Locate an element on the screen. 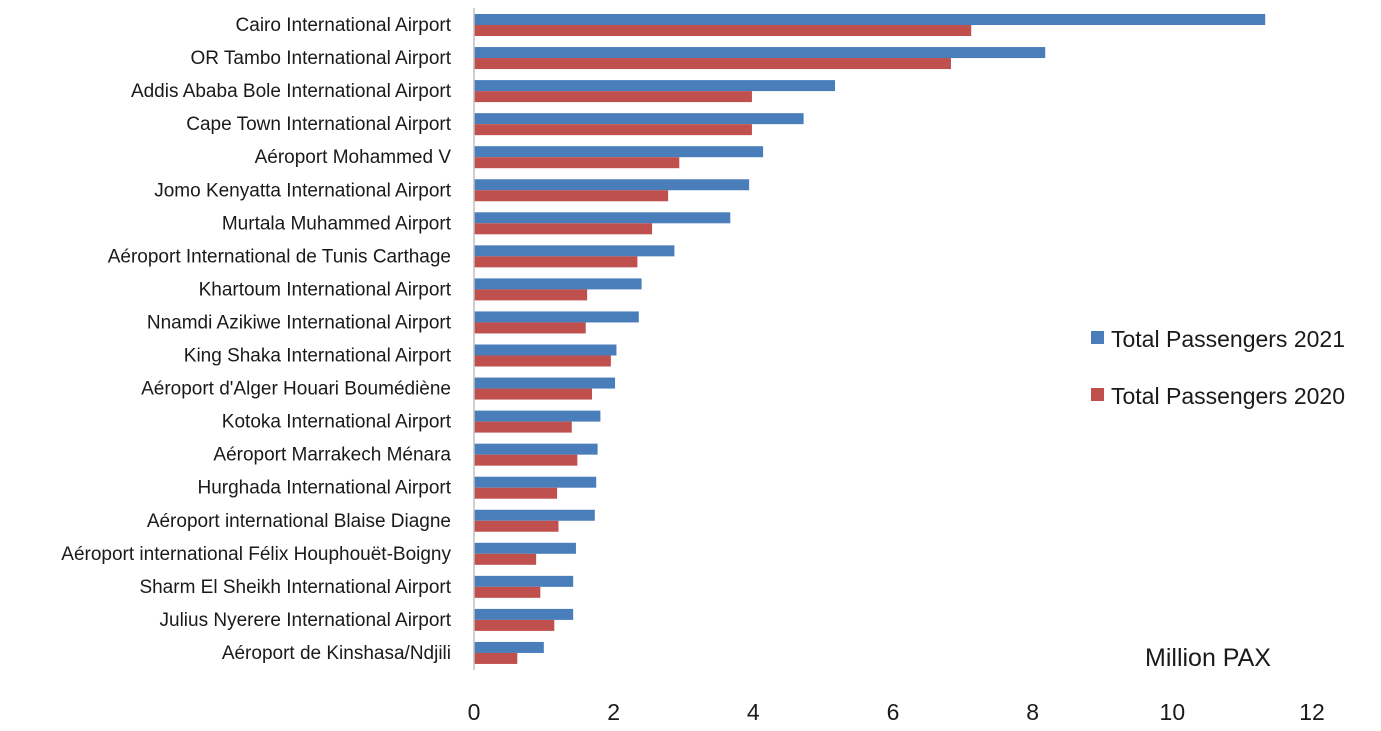 This screenshot has width=1381, height=731. category-label-4: Aéroport Mohammed V is located at coordinates (353, 157).